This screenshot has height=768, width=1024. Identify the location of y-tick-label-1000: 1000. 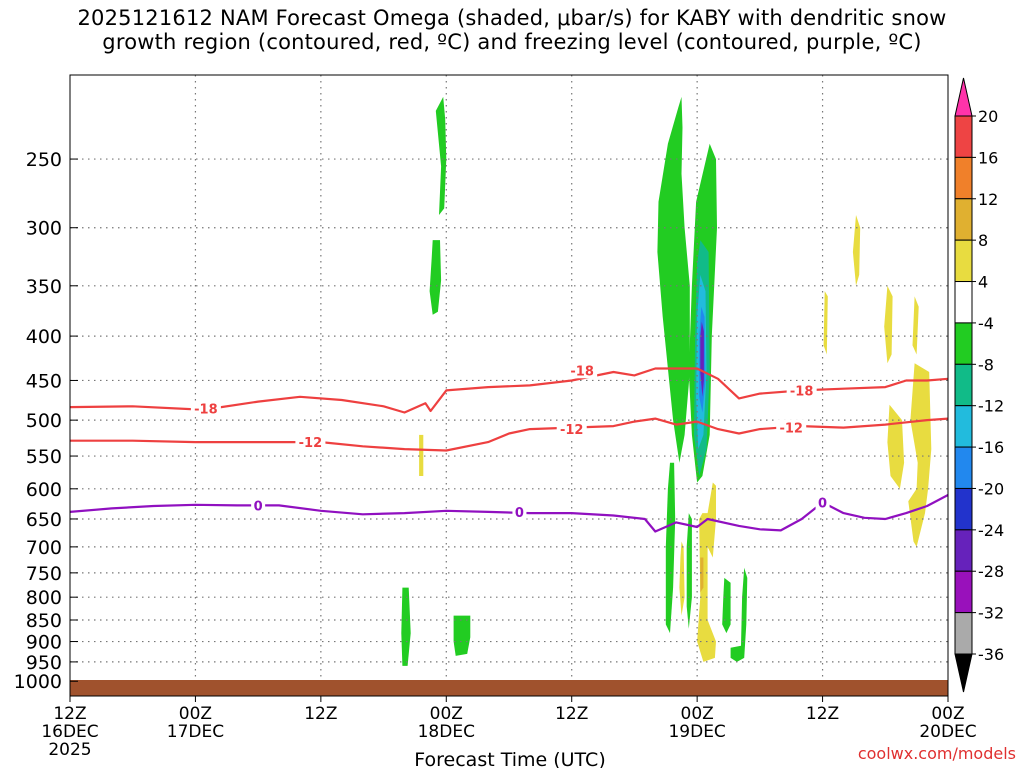
(38, 682).